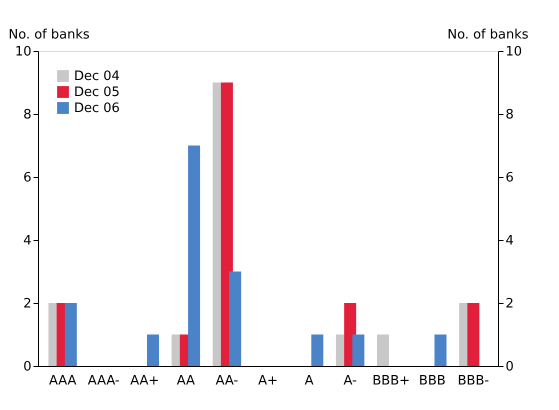 This screenshot has height=410, width=559. What do you see at coordinates (27, 178) in the screenshot?
I see `y-tick-label: 6` at bounding box center [27, 178].